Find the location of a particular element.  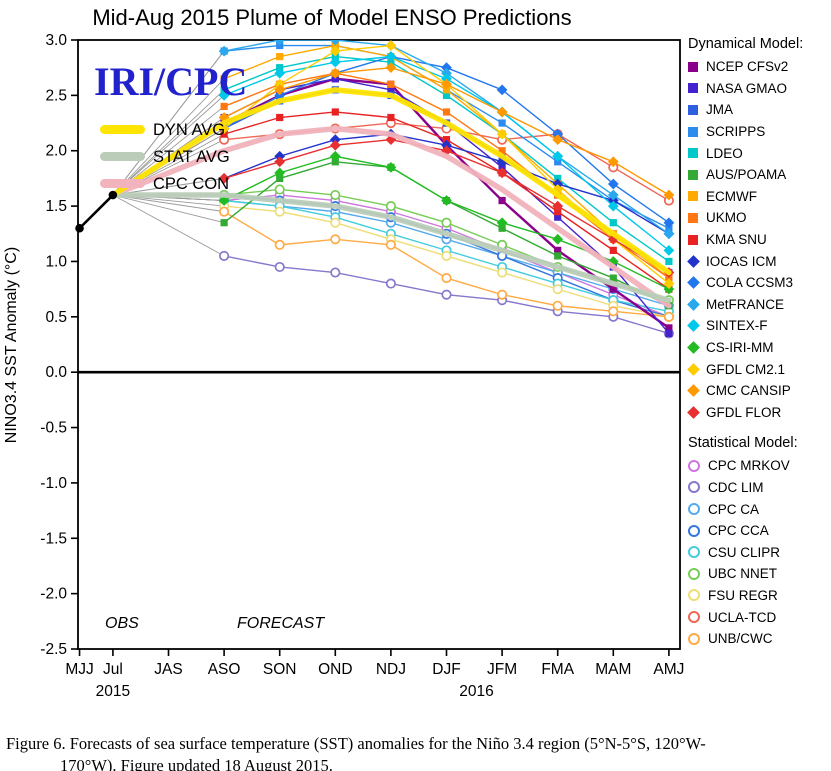

legend-item-ecmwf: ECMWF is located at coordinates (759, 197).